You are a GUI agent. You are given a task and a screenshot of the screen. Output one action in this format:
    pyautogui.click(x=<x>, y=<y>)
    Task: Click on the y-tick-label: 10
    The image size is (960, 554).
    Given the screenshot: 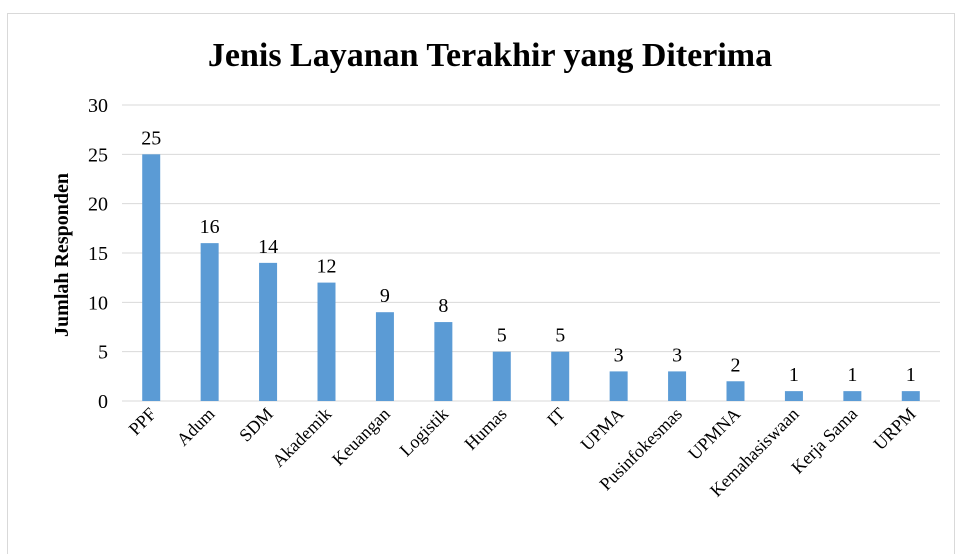 What is the action you would take?
    pyautogui.click(x=98, y=303)
    